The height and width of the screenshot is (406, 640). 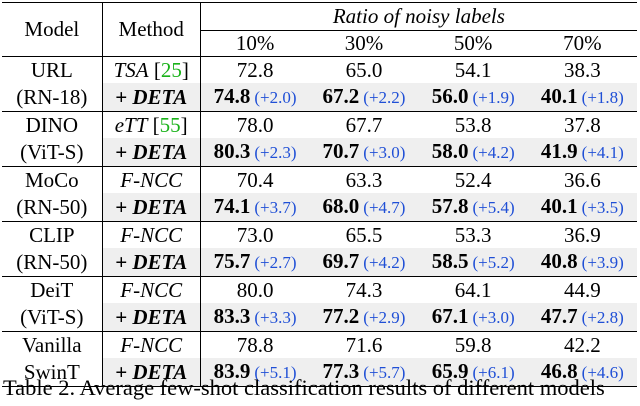 I want to click on deta-cell: 80.3 (+2.3), so click(x=255, y=152).